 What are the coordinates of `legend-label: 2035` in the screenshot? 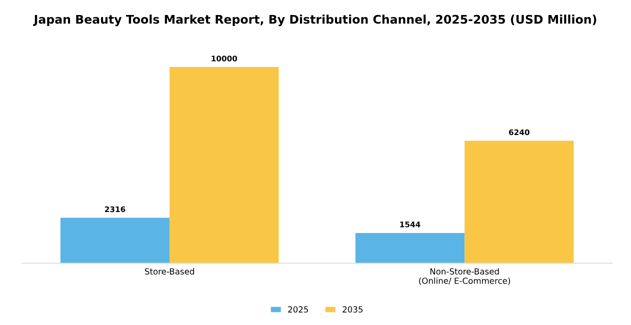 It's located at (352, 309).